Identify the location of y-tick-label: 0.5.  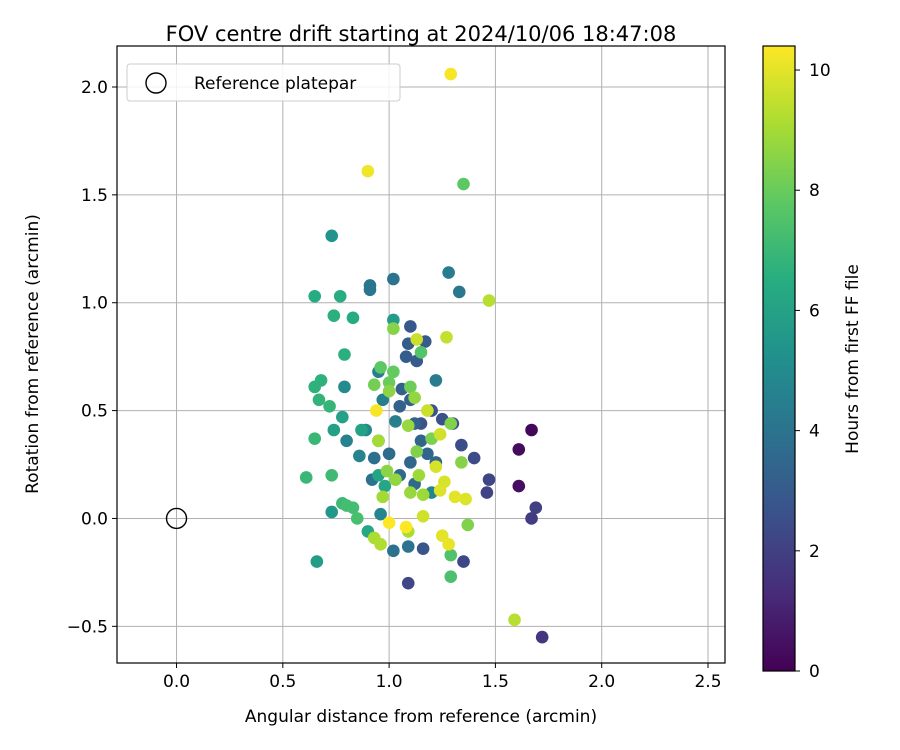
(94, 412).